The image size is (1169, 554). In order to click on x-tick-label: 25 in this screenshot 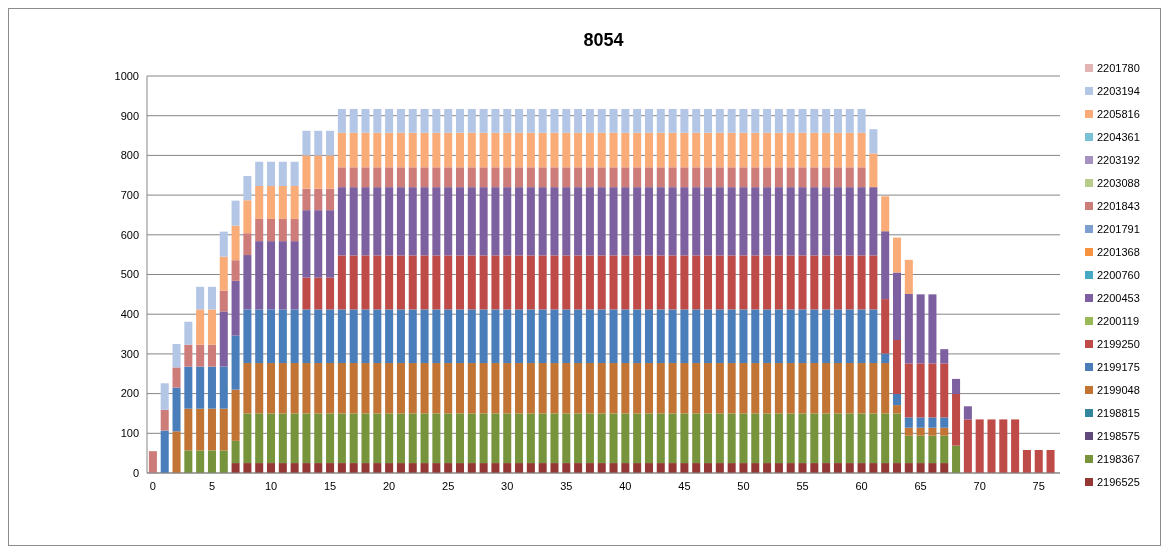, I will do `click(448, 486)`.